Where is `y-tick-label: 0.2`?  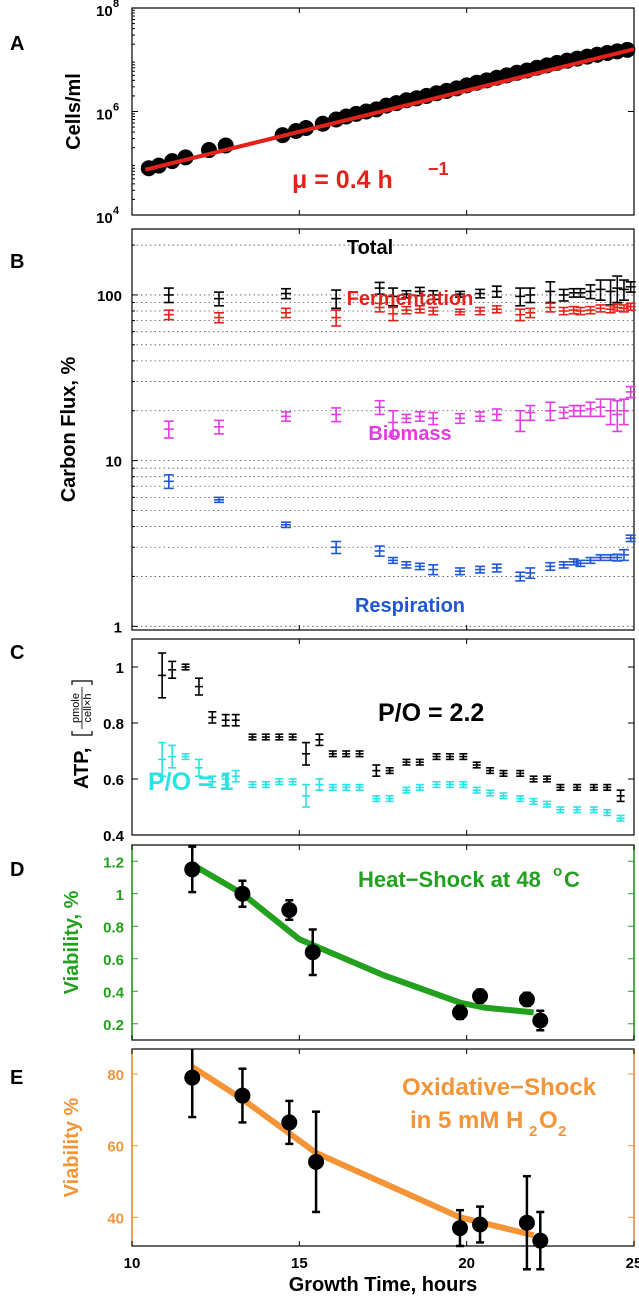
y-tick-label: 0.2 is located at coordinates (113, 1025).